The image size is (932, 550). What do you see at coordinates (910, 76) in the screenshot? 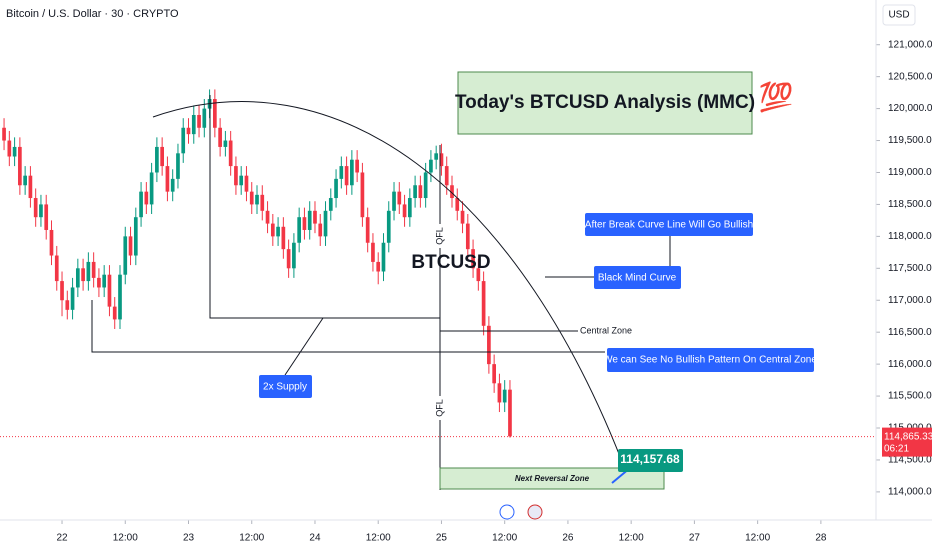
I see `y-tick-label: 120,500.00` at bounding box center [910, 76].